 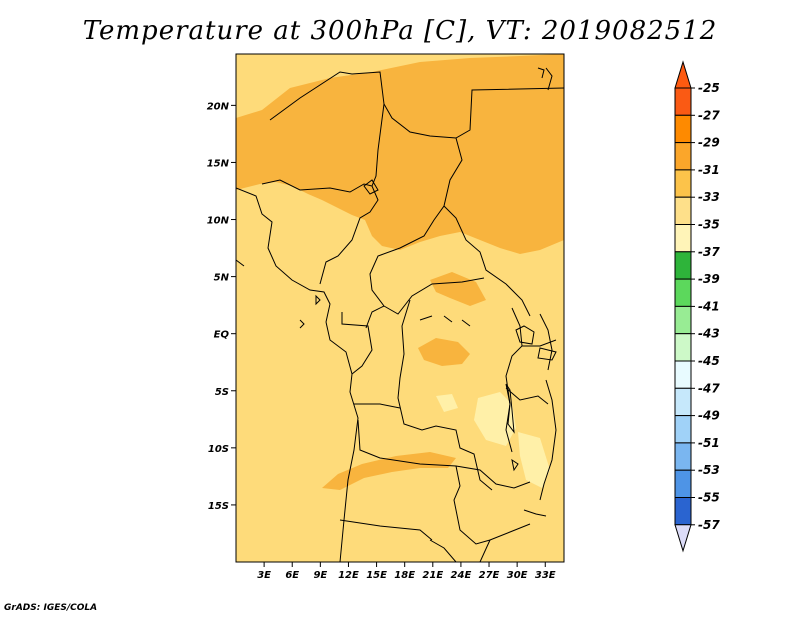 I want to click on colorbar-label: -39, so click(x=709, y=279).